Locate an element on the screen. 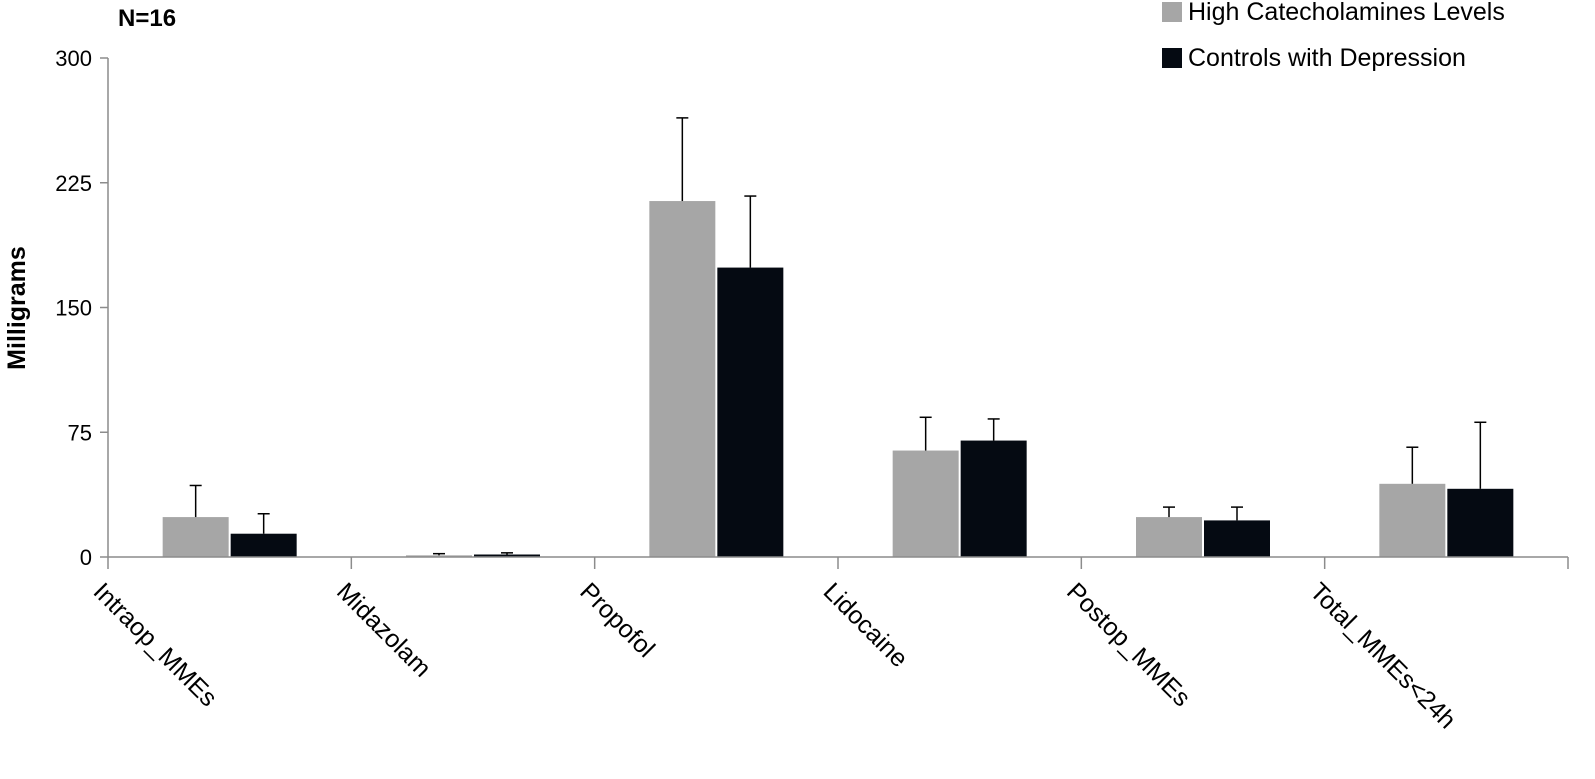  x-category-label: Postop_MMEs is located at coordinates (1128, 644).